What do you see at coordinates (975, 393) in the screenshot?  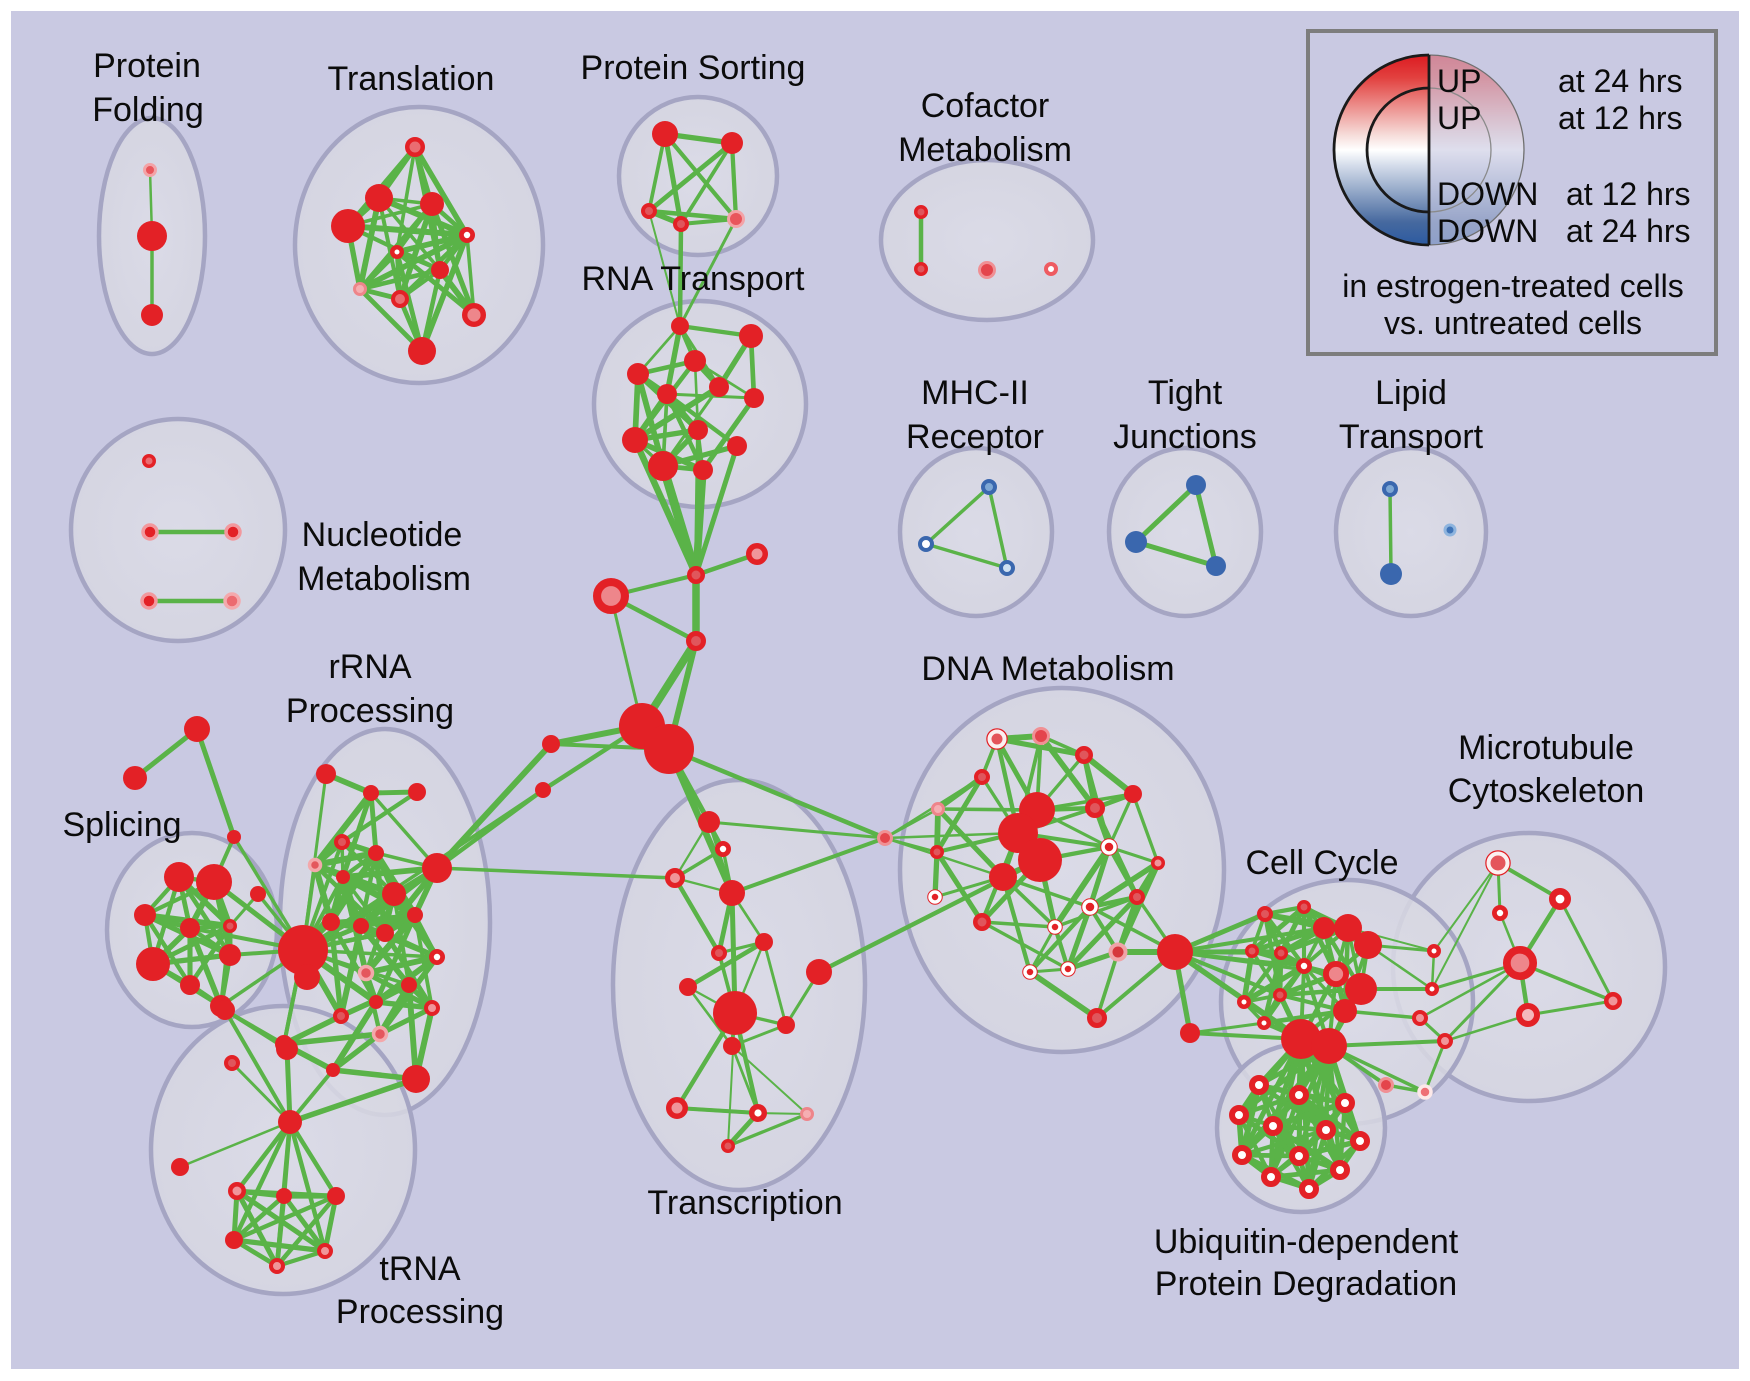 I see `svg-text: MHC-II` at bounding box center [975, 393].